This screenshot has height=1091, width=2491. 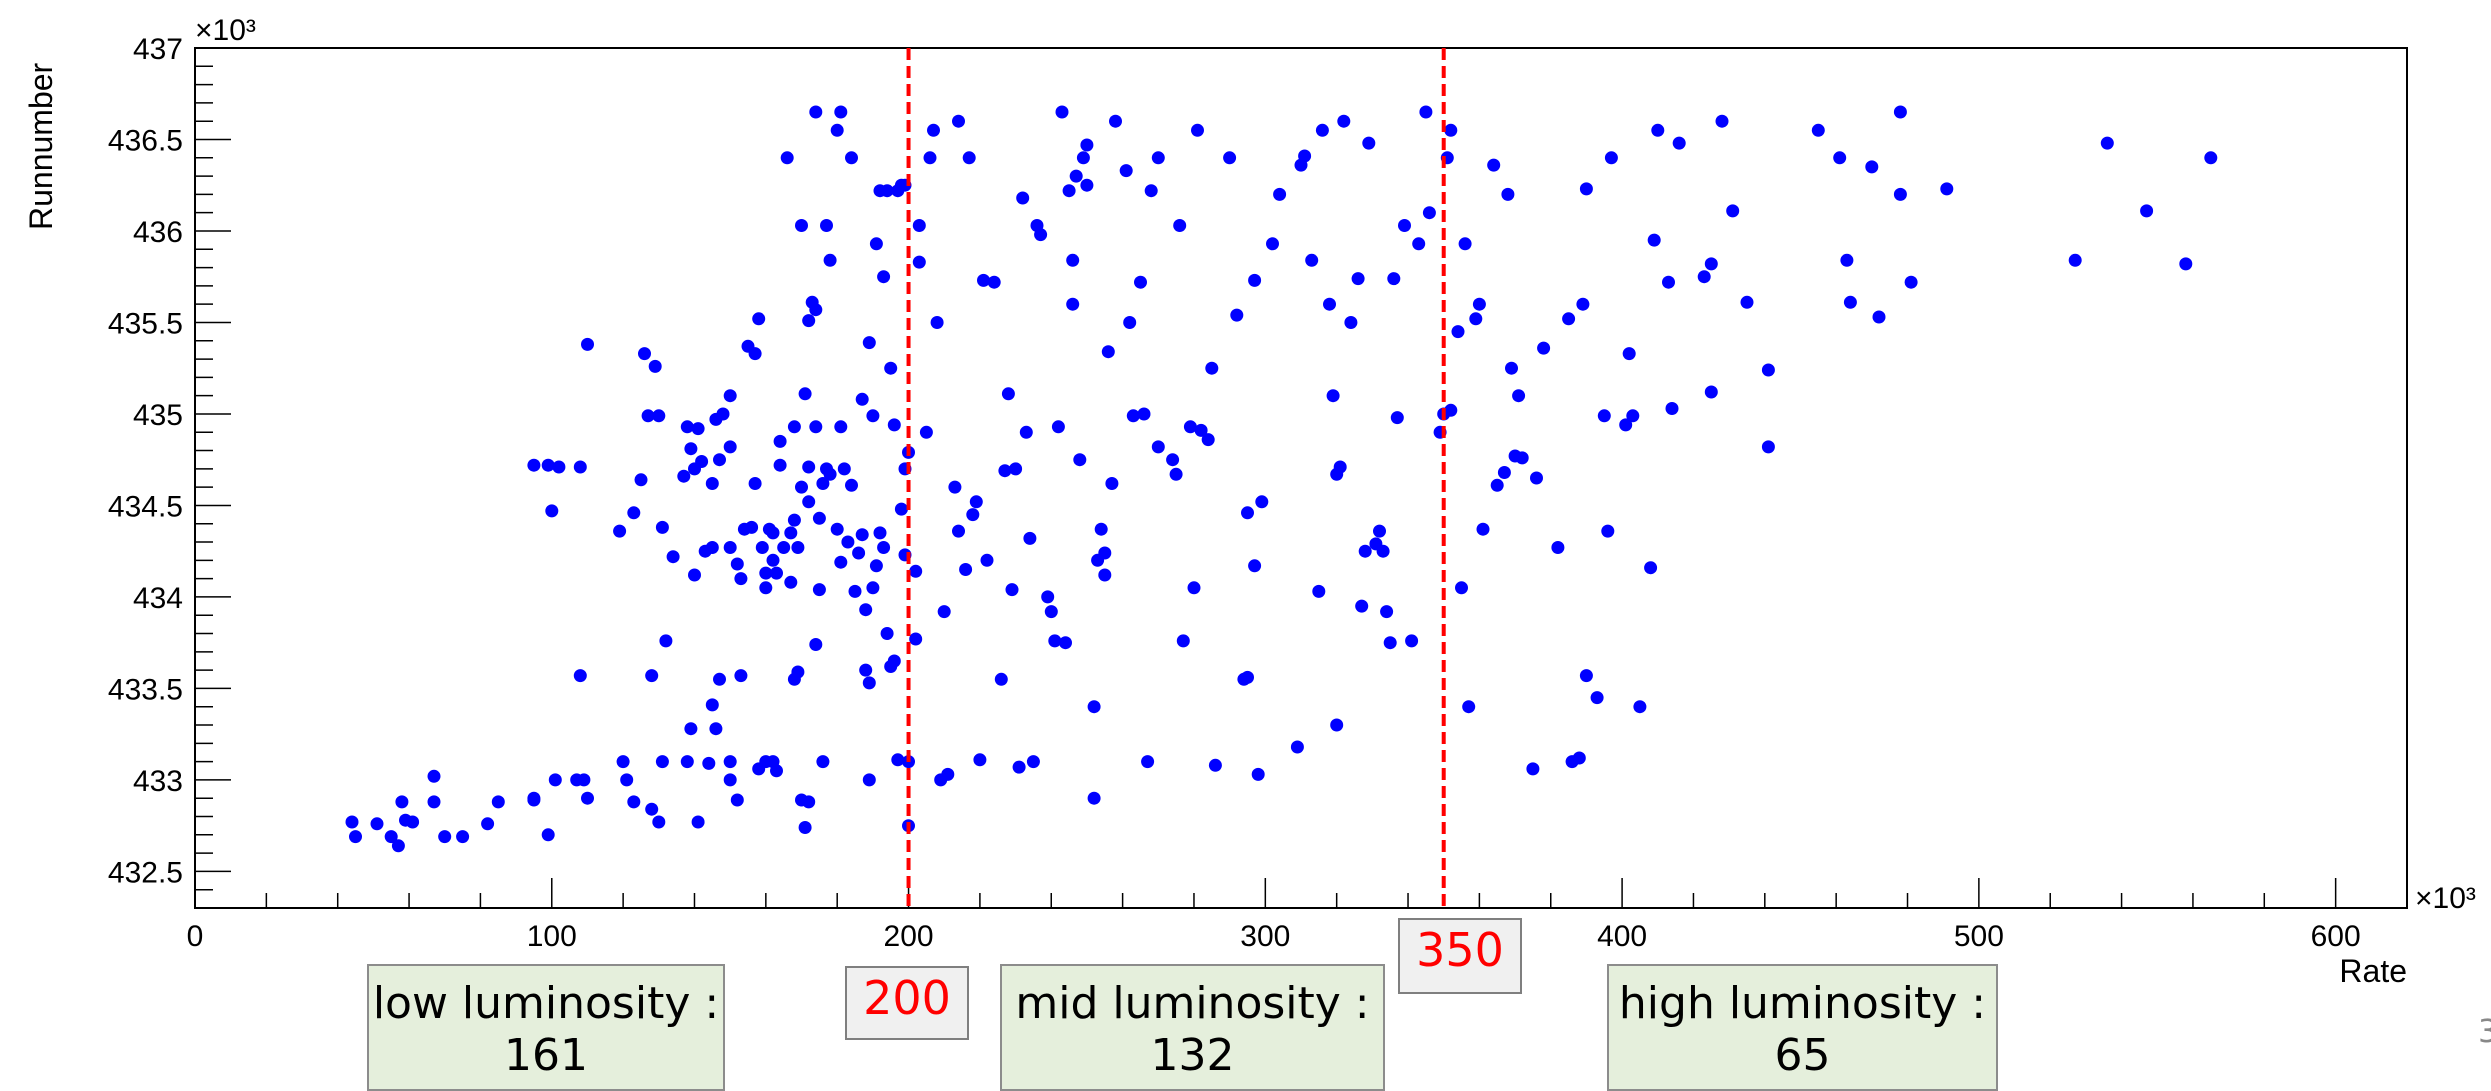 I want to click on x-tick-label: 100, so click(x=552, y=936).